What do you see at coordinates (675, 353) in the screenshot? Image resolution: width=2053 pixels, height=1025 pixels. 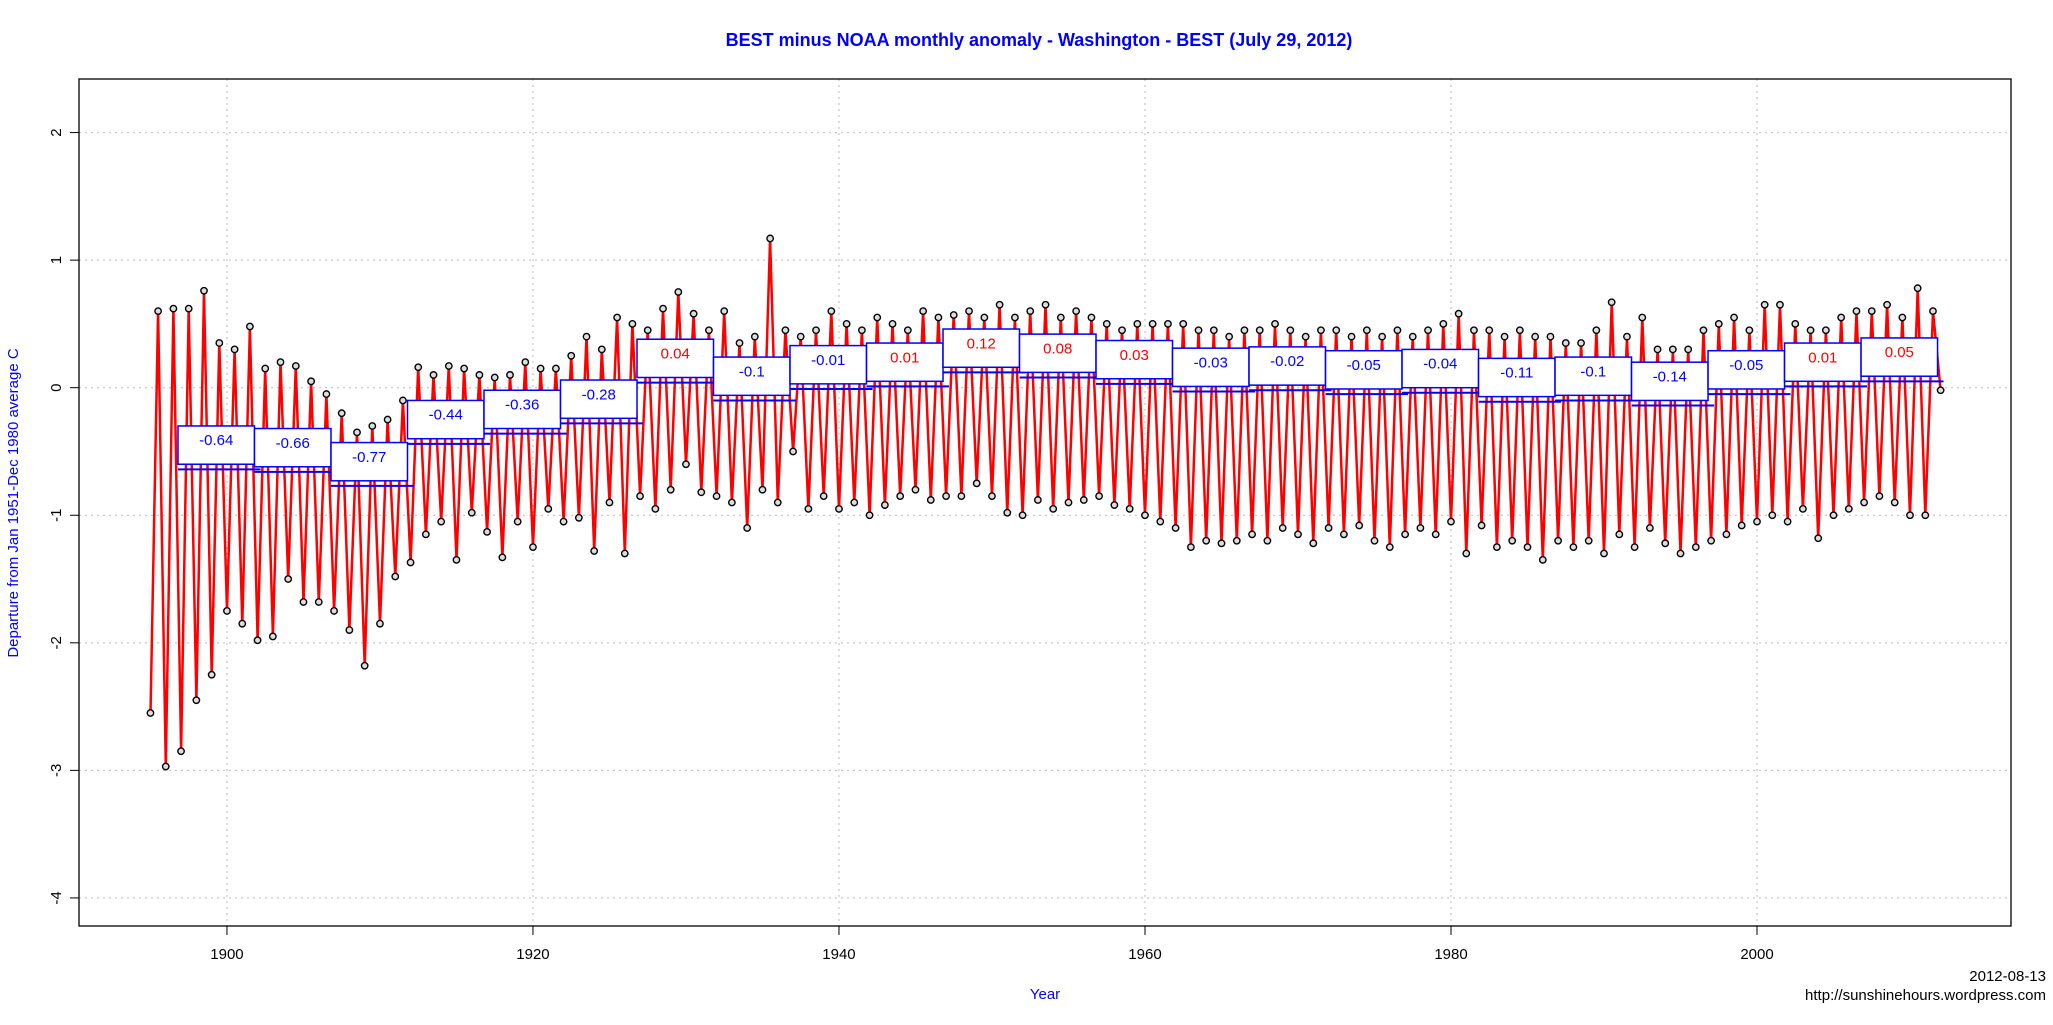 I see `segment-label: 0.04` at bounding box center [675, 353].